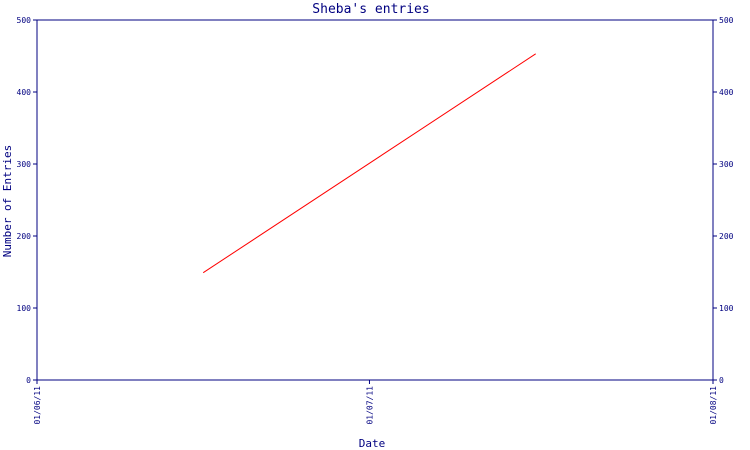  Describe the element at coordinates (28, 380) in the screenshot. I see `y-tick-label-left: 0` at that location.